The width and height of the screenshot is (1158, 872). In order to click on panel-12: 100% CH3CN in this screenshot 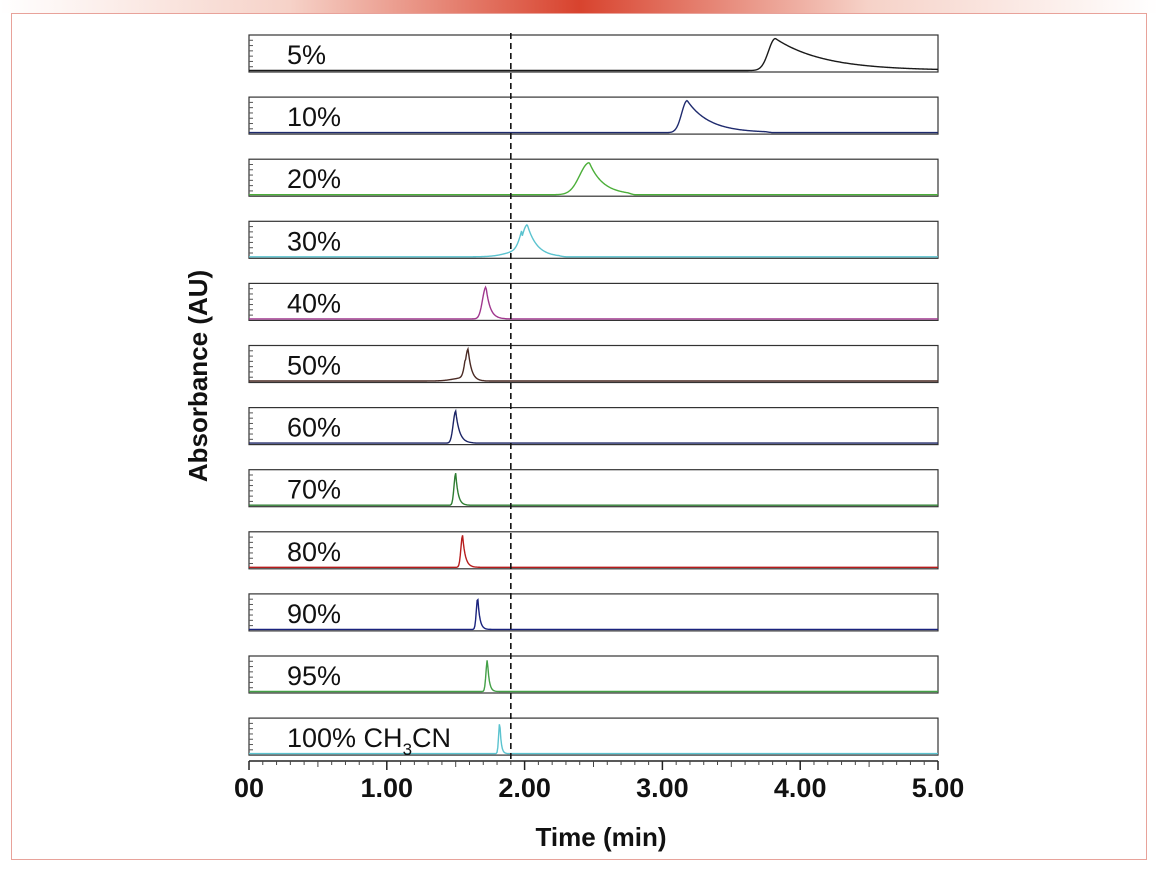, I will do `click(593, 738)`.